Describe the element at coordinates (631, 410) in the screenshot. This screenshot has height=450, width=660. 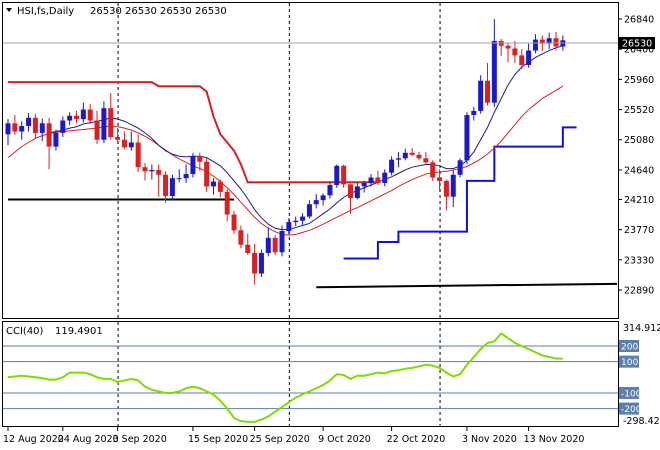
I see `cci-level-label-3: -200` at that location.